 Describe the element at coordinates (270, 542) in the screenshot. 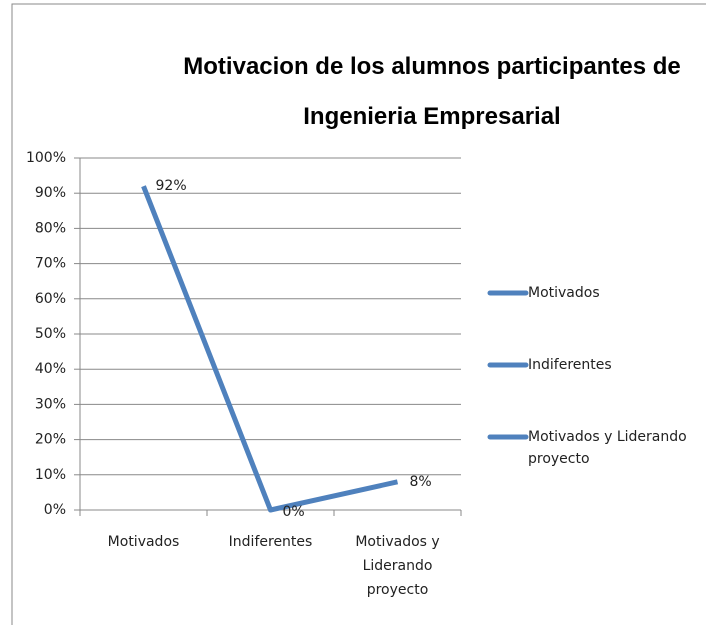

I see `x-tick-label: Indiferentes` at that location.